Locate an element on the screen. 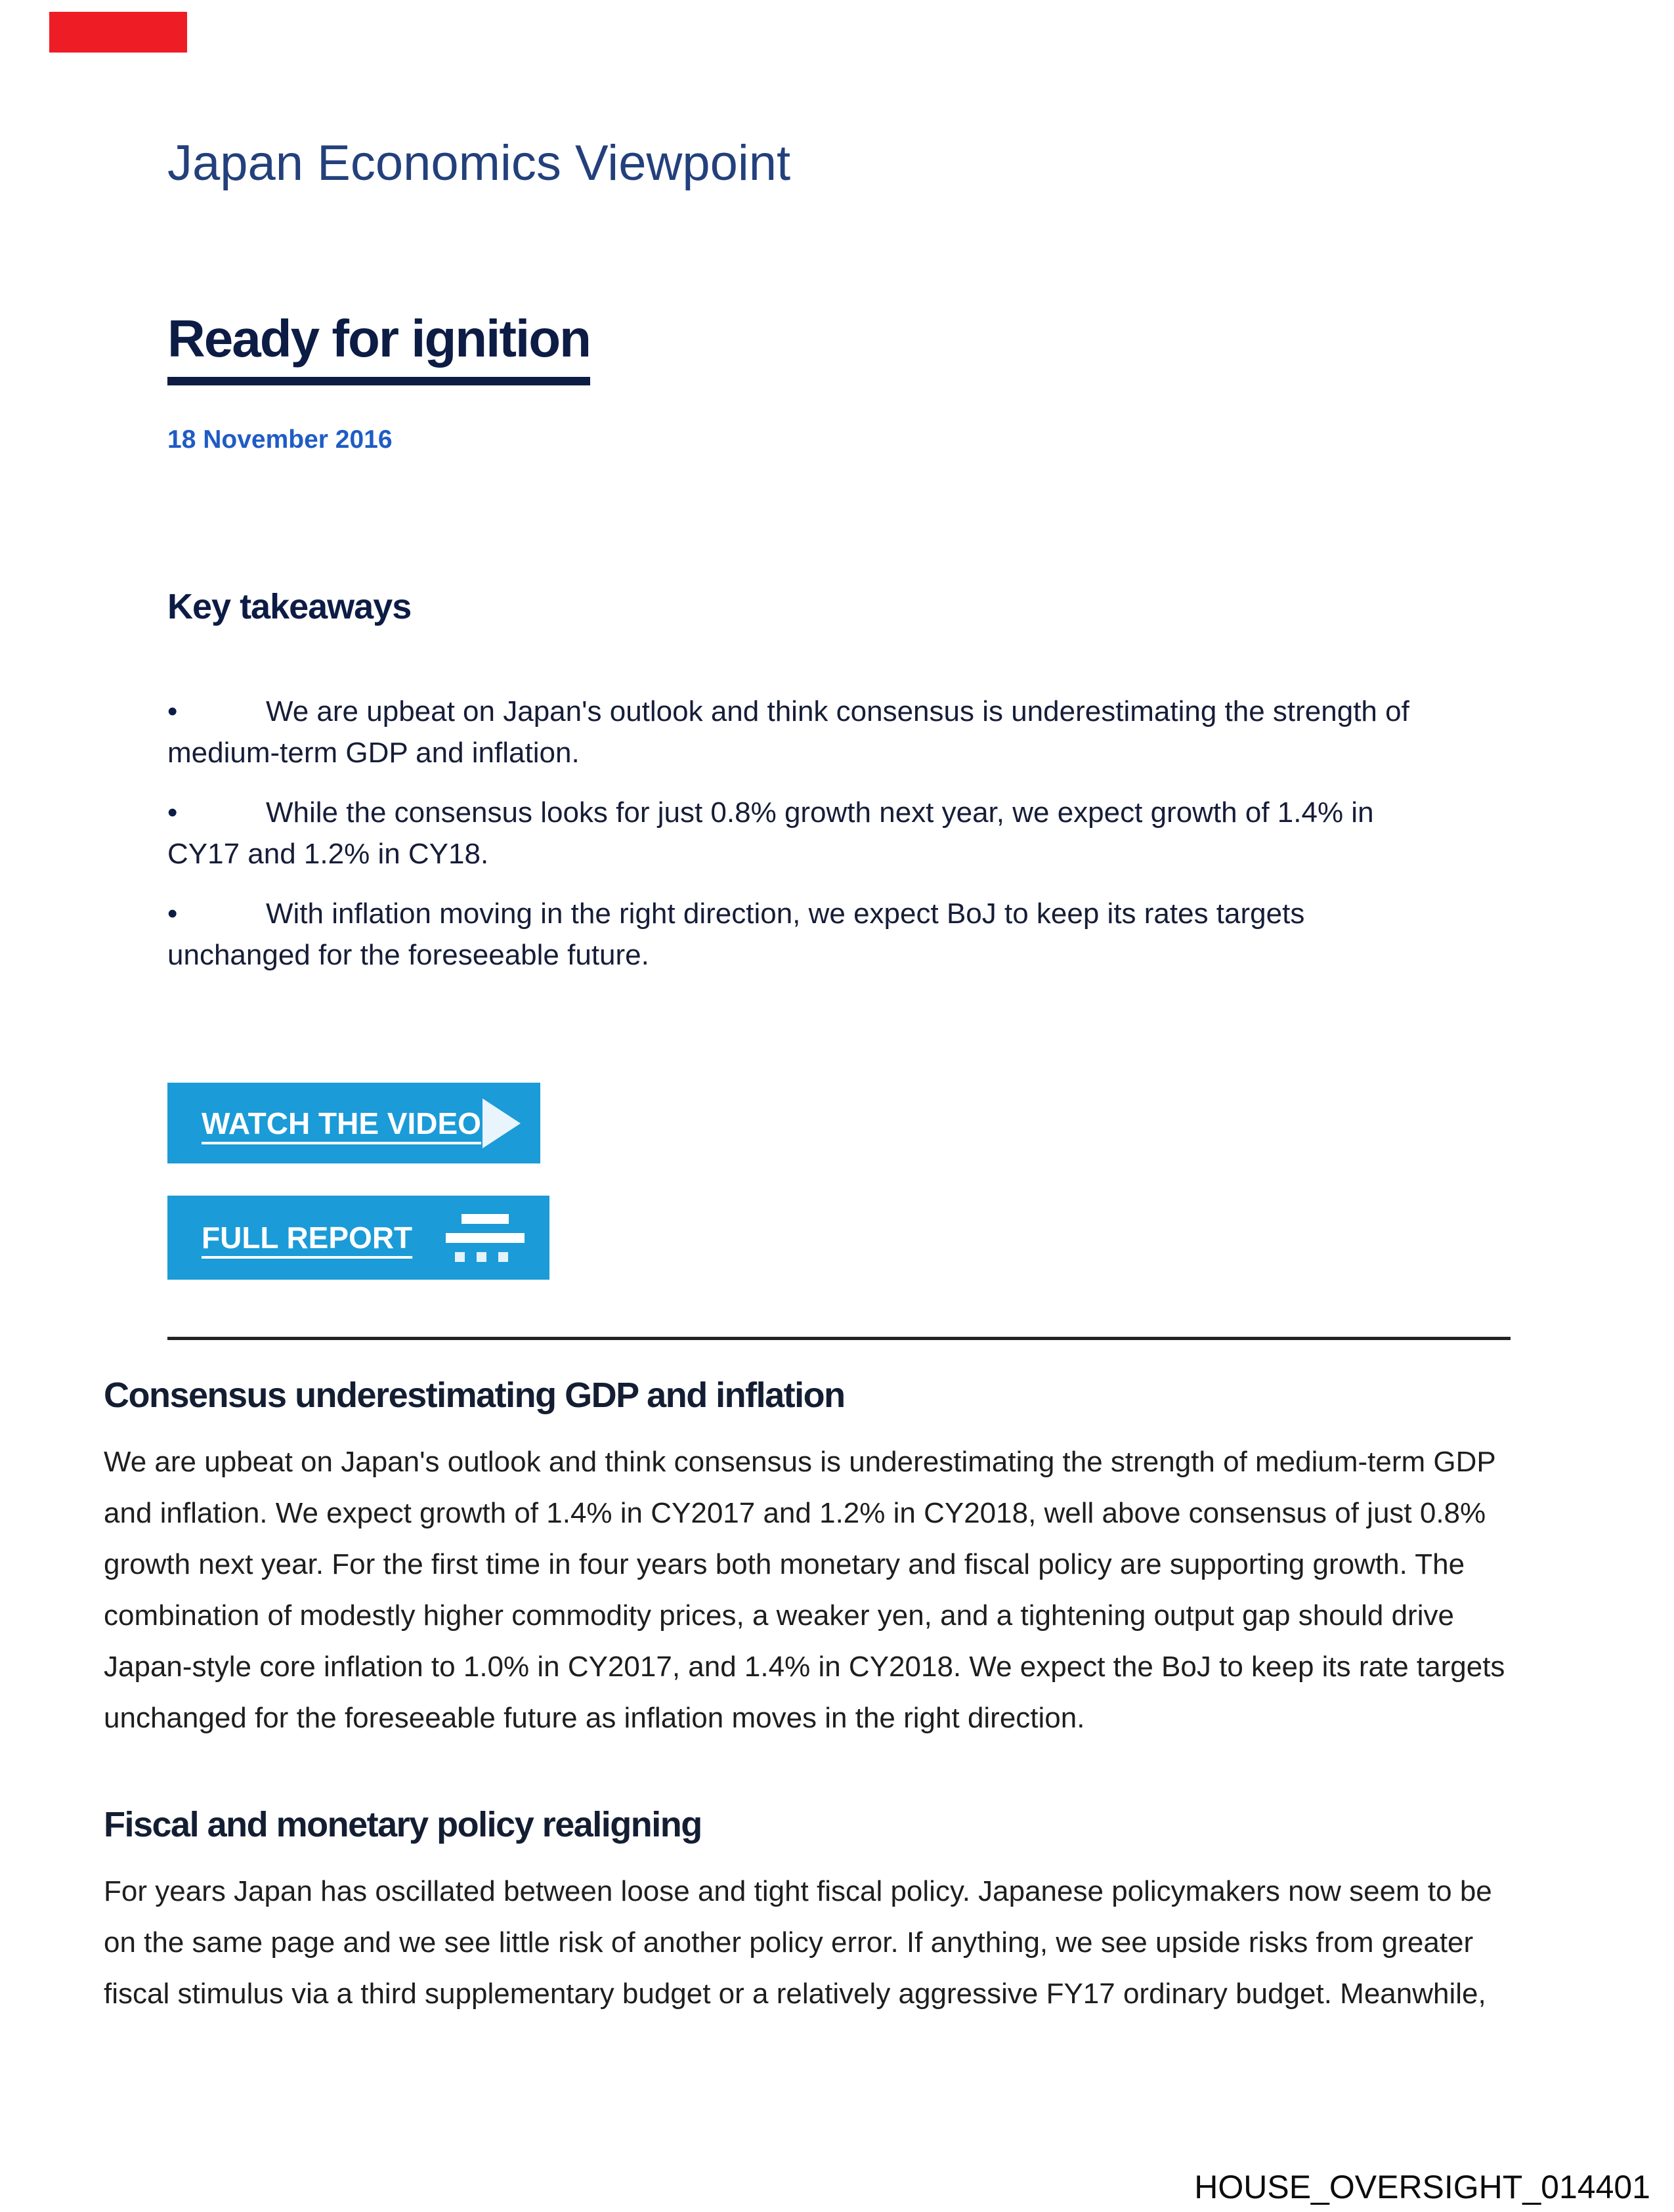 The height and width of the screenshot is (2212, 1674). key-takeaways-heading: Key takeaways is located at coordinates (289, 607).